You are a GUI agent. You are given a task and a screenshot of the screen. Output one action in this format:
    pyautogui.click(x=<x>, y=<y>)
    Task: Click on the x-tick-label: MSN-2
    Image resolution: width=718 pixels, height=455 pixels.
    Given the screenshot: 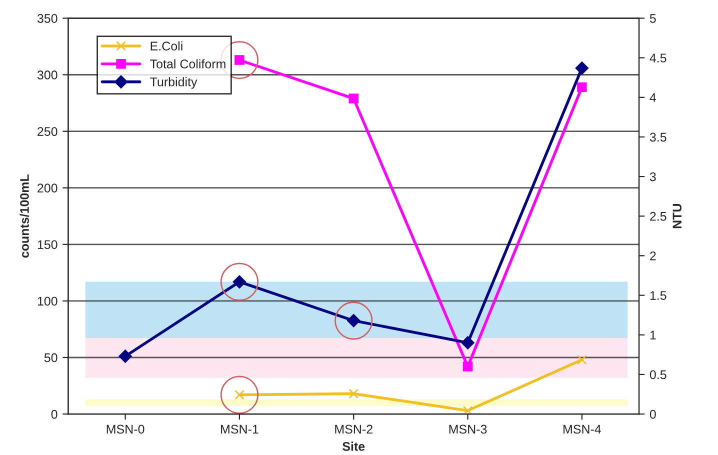 What is the action you would take?
    pyautogui.click(x=353, y=429)
    